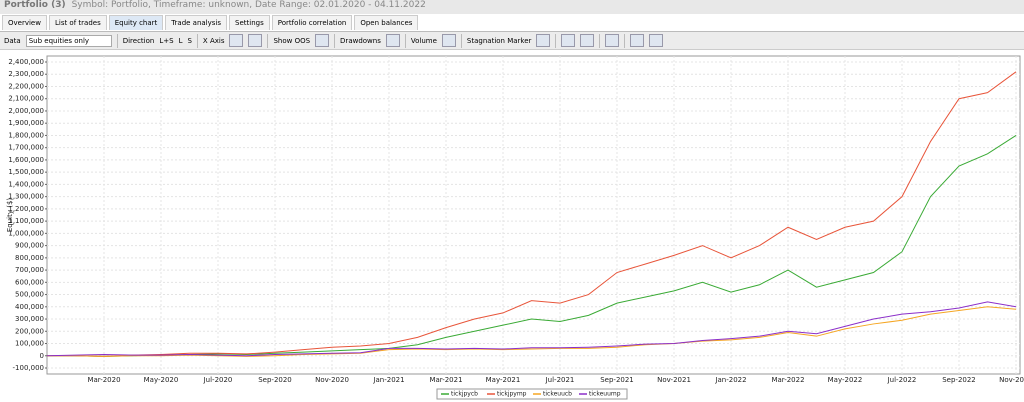 The height and width of the screenshot is (402, 1024). I want to click on label: Data, so click(12, 40).